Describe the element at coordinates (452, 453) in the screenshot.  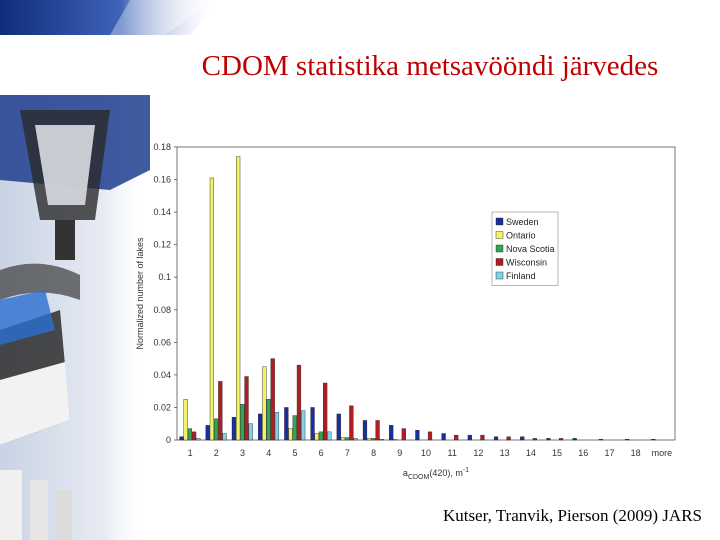
I see `x-tick-label: 11` at that location.